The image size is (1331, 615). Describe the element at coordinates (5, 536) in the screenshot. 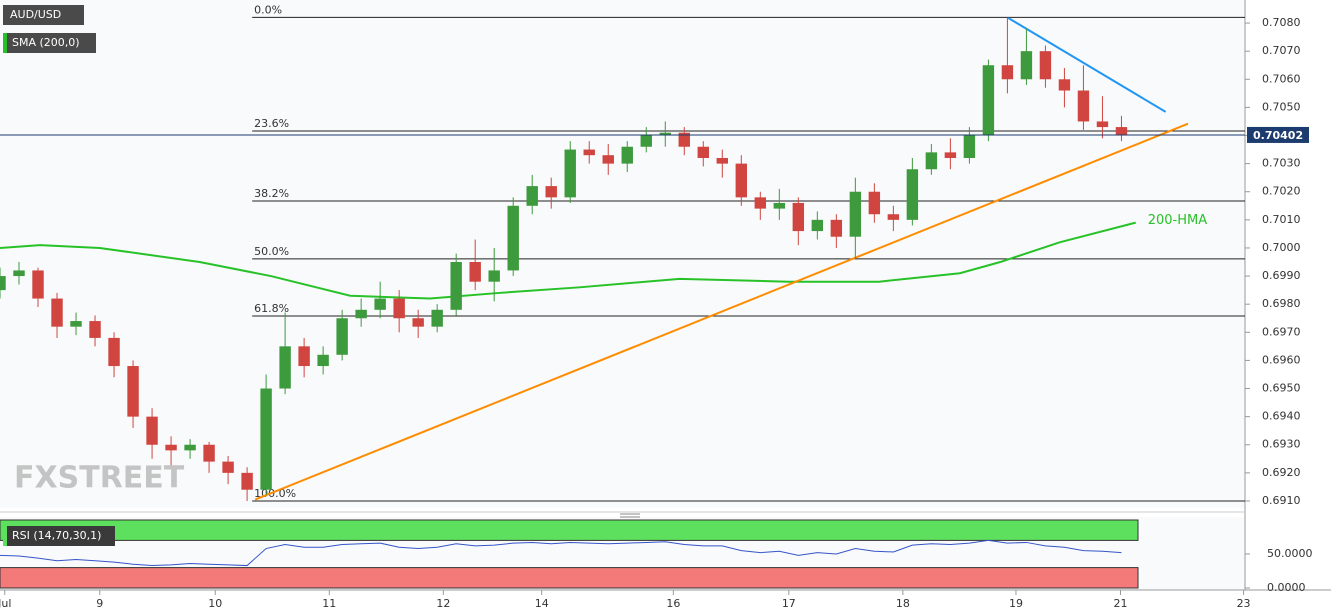

I see `rsi-swatch` at that location.